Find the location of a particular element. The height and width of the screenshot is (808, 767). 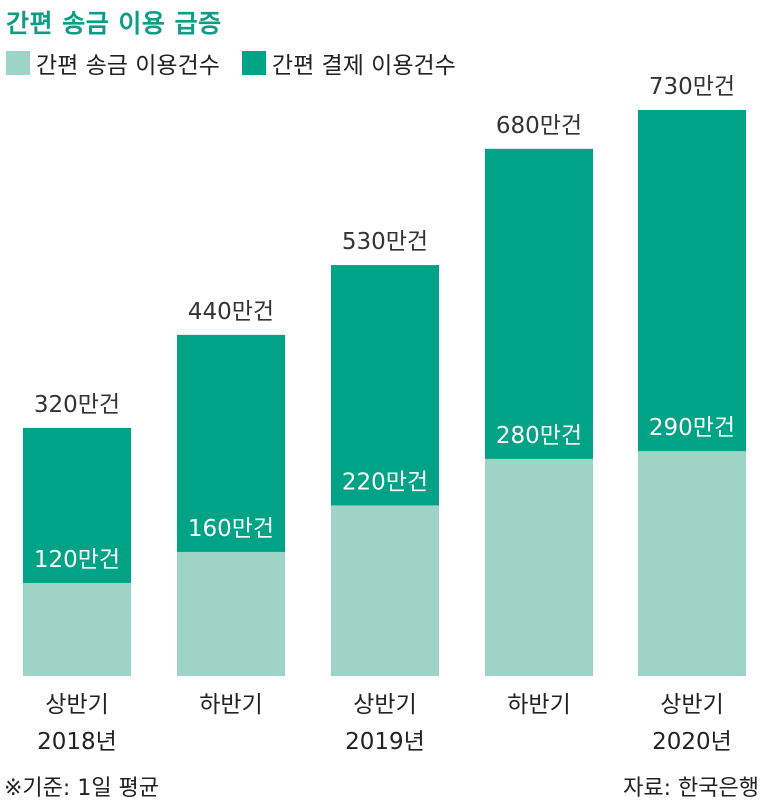

legend-item-remit: 간편 송금 이용건수 is located at coordinates (113, 63).